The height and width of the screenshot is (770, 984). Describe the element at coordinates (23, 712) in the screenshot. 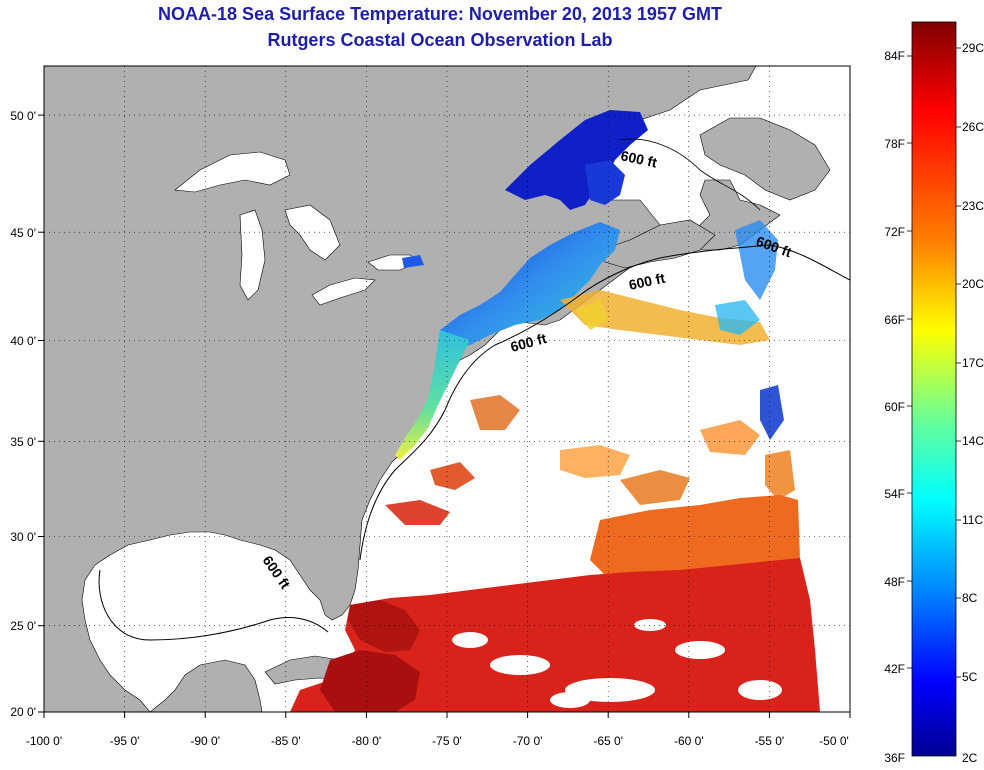

I see `lat-tick-label: 20 0'` at that location.